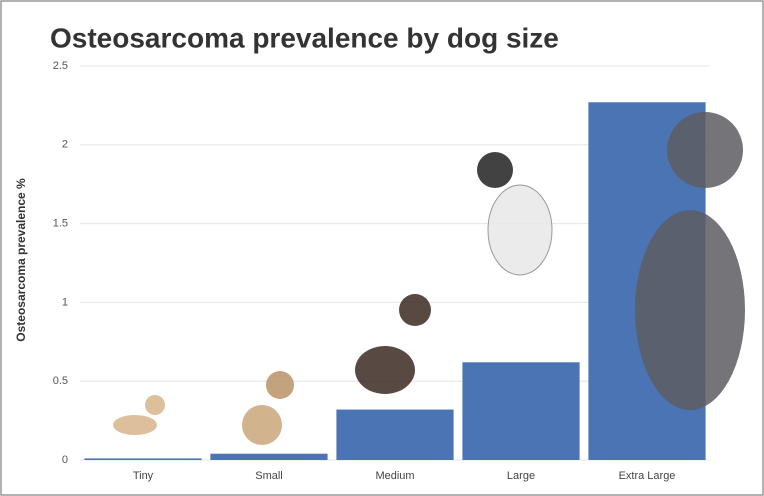  What do you see at coordinates (60, 381) in the screenshot?
I see `y-tick-label: 0.5` at bounding box center [60, 381].